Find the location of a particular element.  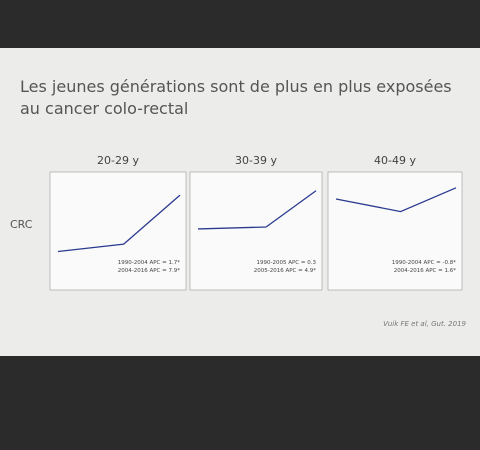

annotation: 1990-2004 APC = 1.7* is located at coordinates (149, 263).